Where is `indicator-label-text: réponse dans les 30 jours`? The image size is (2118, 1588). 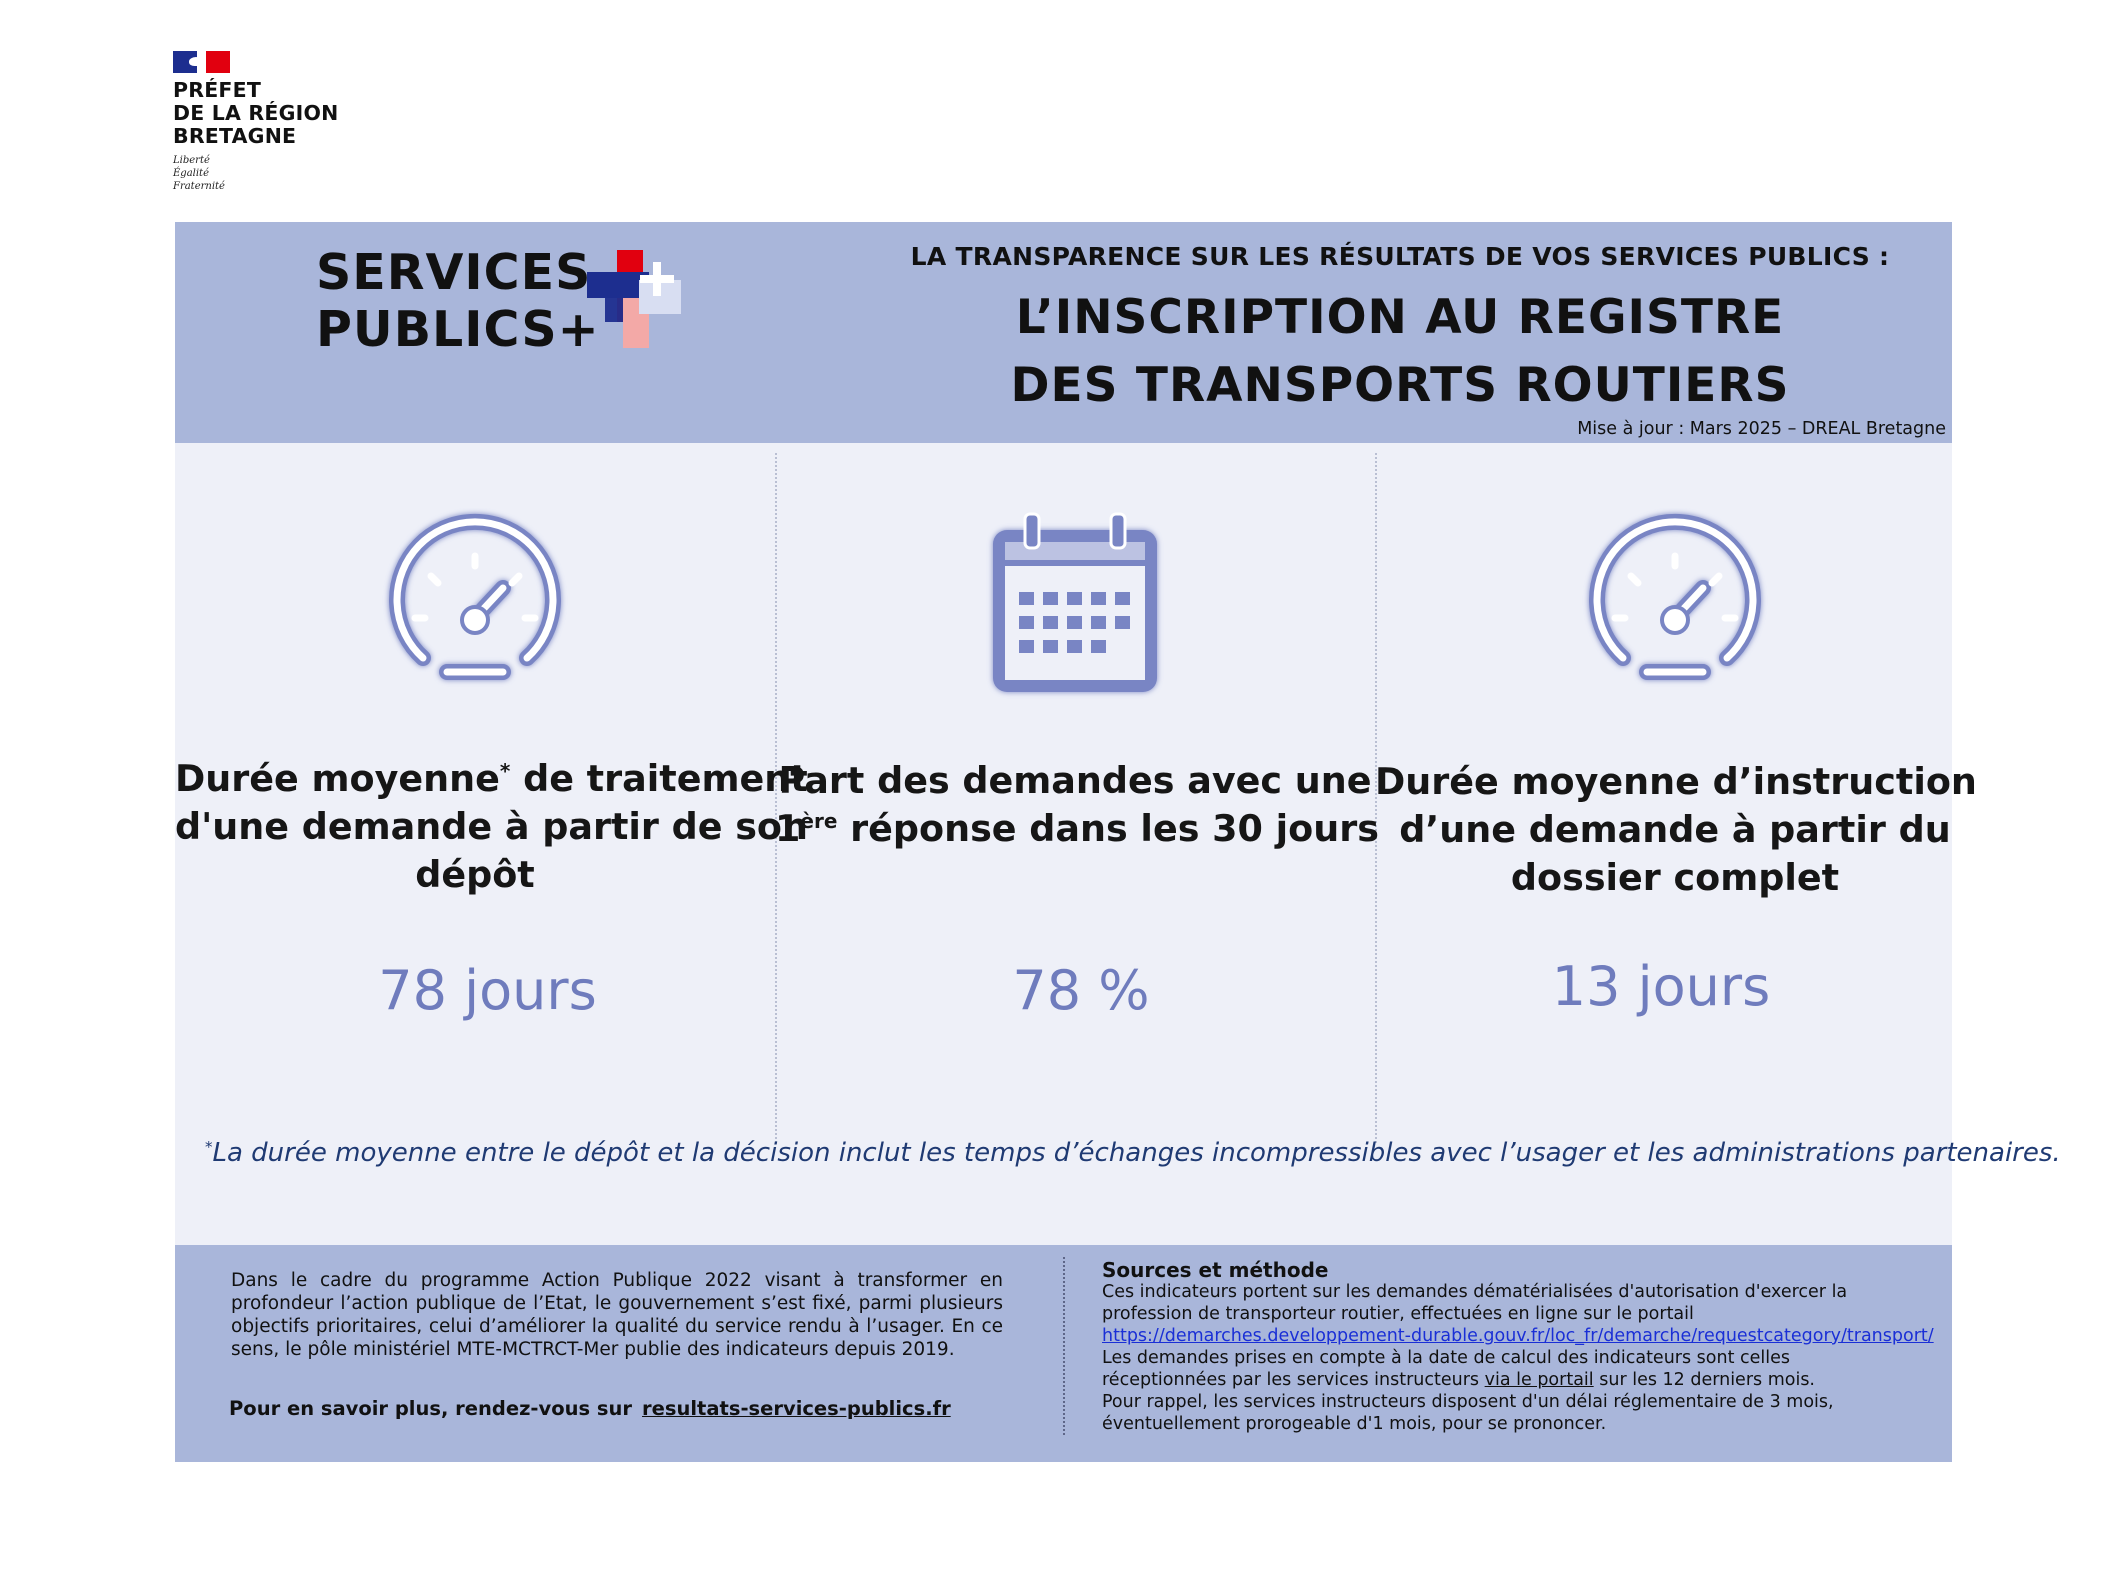
indicator-label-text: réponse dans les 30 jours is located at coordinates (1114, 828).